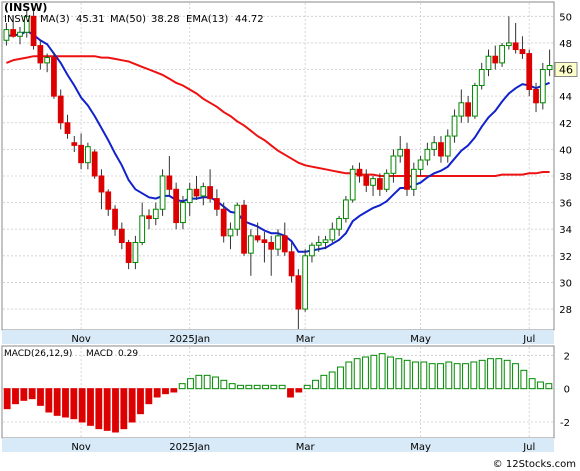 The height and width of the screenshot is (471, 580). Describe the element at coordinates (565, 164) in the screenshot. I see `price-y-axis: 28 30 32 34 36 38 40 42 44 46 48 50` at that location.